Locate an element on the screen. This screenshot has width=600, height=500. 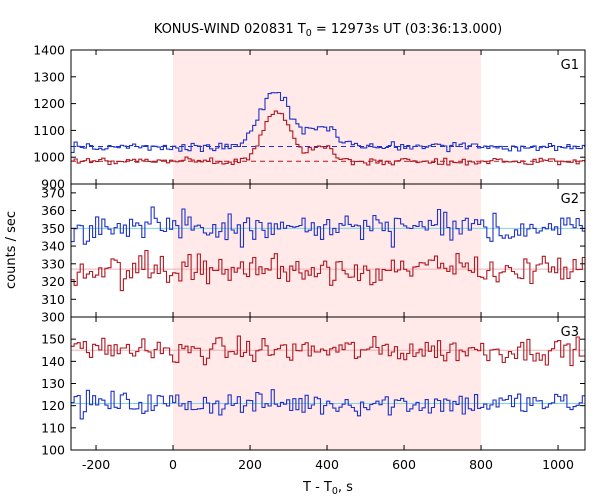
x-tick-label: 0 is located at coordinates (173, 464).